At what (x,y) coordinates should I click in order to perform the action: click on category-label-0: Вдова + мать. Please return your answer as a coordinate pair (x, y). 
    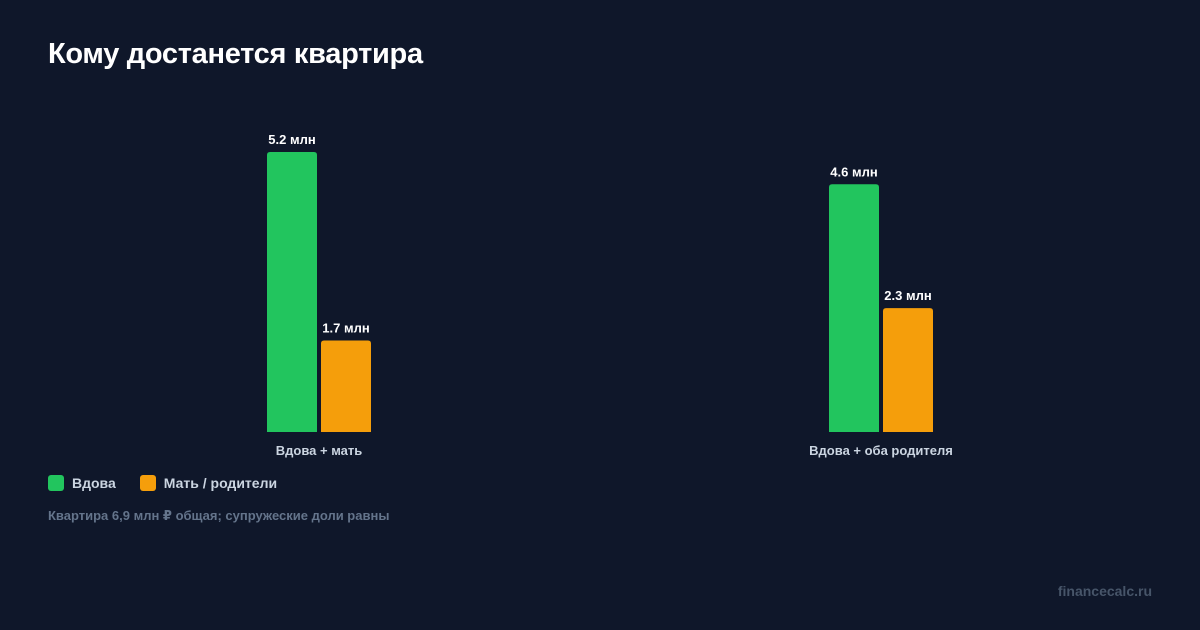
    Looking at the image, I should click on (319, 450).